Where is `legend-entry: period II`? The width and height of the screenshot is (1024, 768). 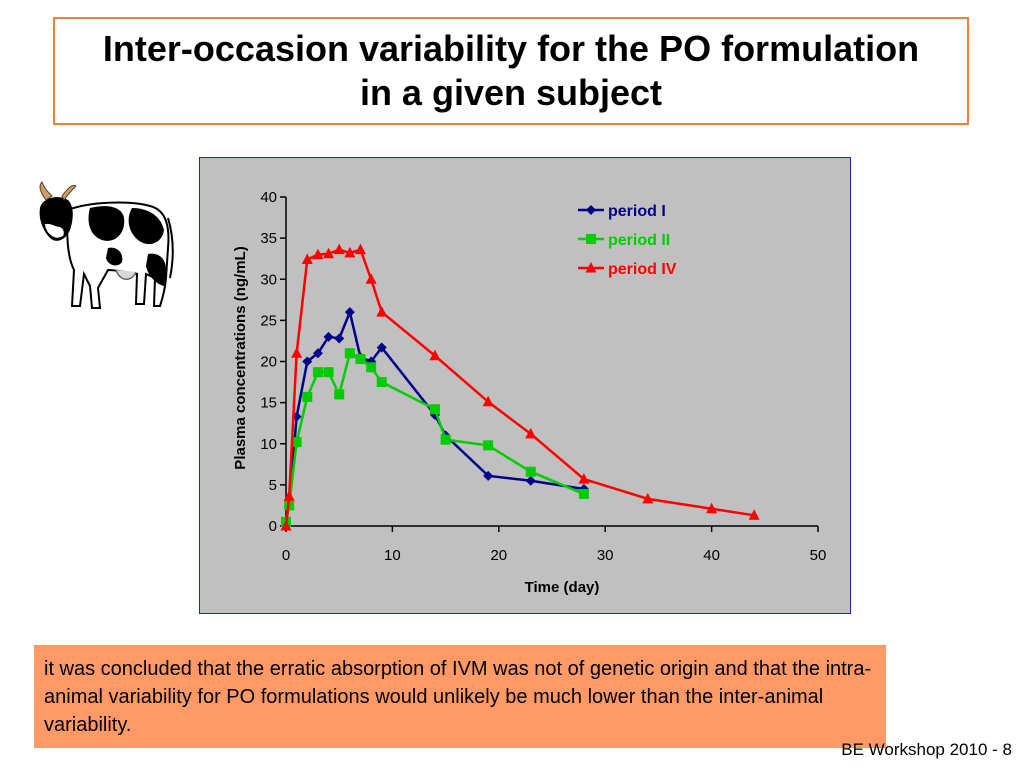
legend-entry: period II is located at coordinates (624, 240).